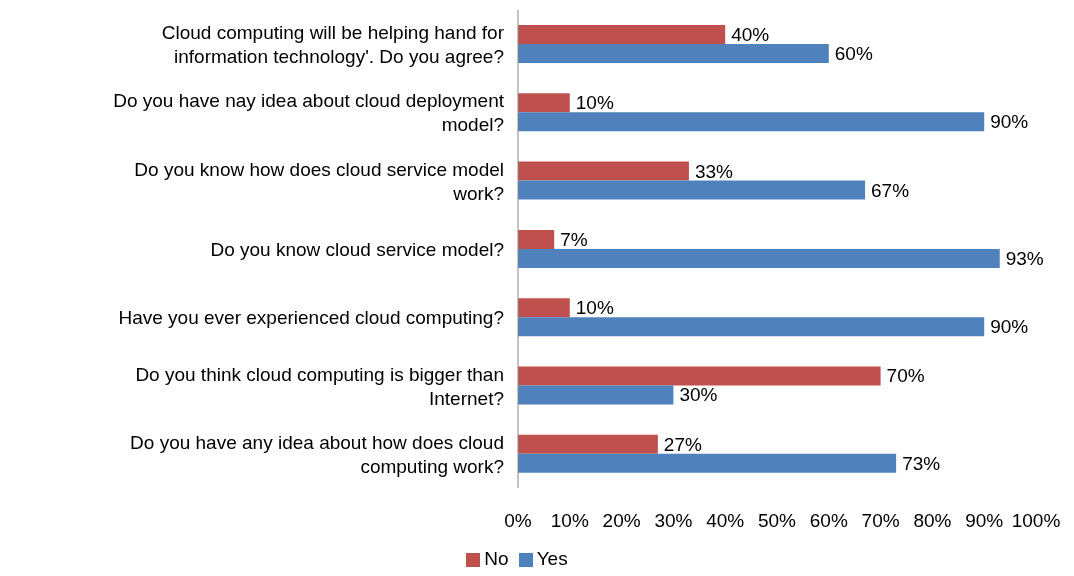 This screenshot has height=576, width=1074. Describe the element at coordinates (333, 44) in the screenshot. I see `y-tick-label: Cloud computing will be helping hand for information technology'. Do you agree?` at that location.